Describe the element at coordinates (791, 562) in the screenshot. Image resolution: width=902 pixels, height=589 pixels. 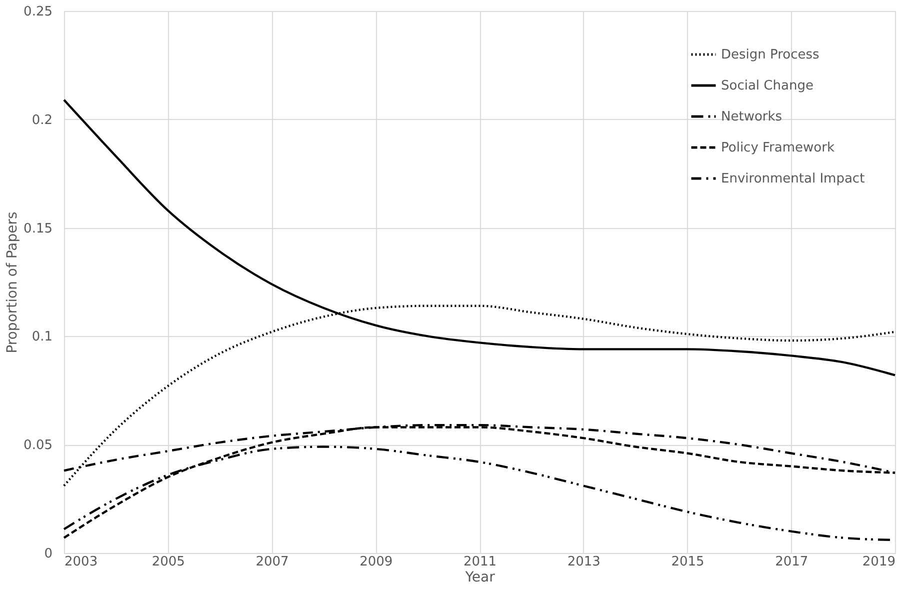
I see `x-tick-label: 2017` at that location.